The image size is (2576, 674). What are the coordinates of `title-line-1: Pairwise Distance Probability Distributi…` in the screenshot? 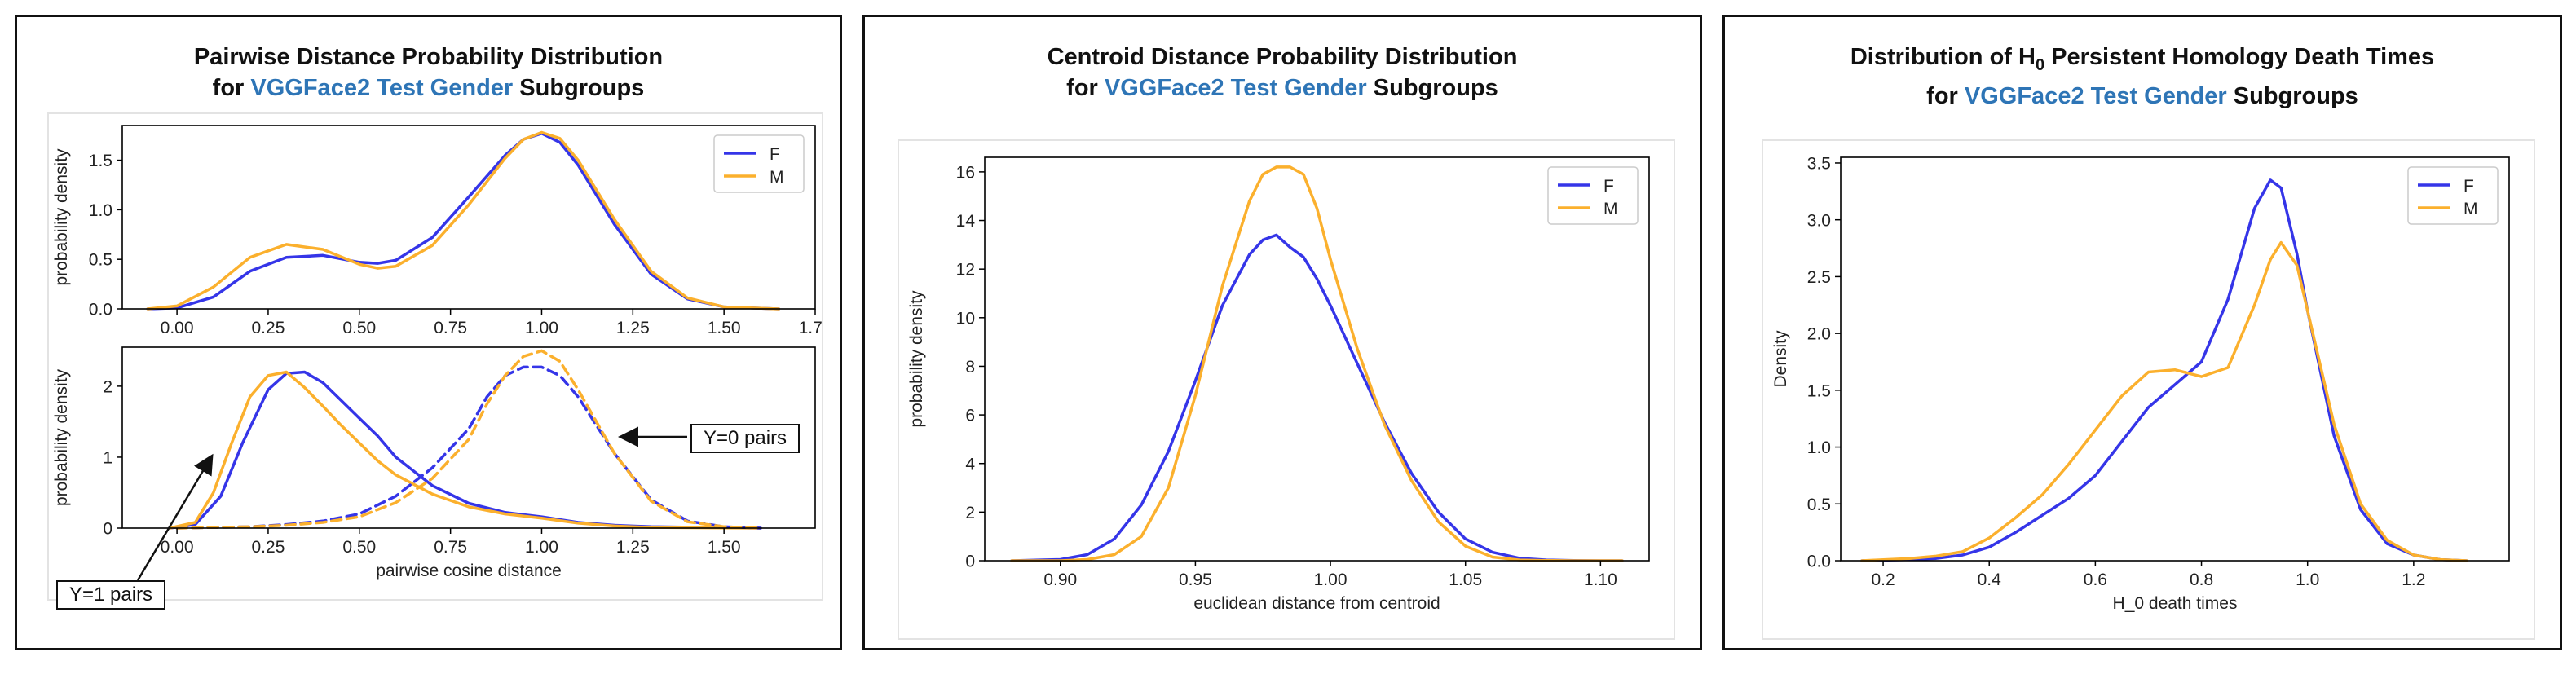 It's located at (428, 57).